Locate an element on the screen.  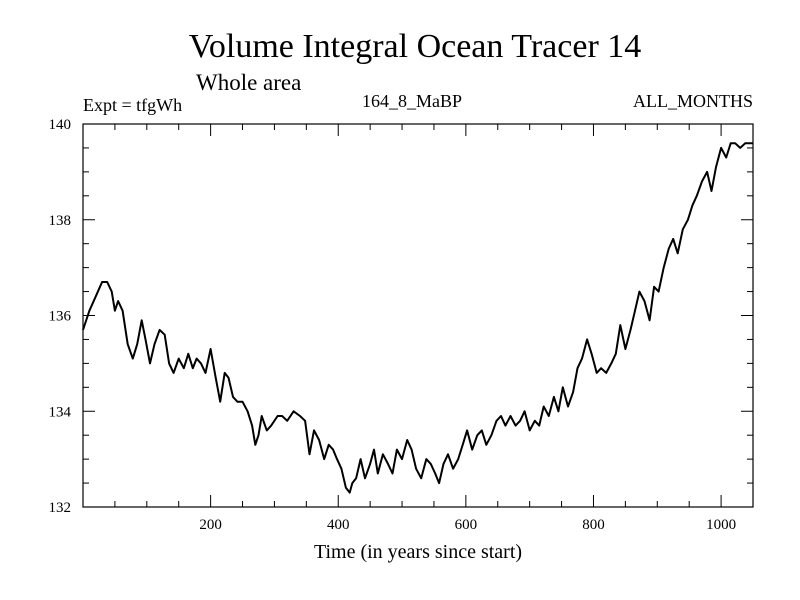
x-tick-label: 200 is located at coordinates (210, 525).